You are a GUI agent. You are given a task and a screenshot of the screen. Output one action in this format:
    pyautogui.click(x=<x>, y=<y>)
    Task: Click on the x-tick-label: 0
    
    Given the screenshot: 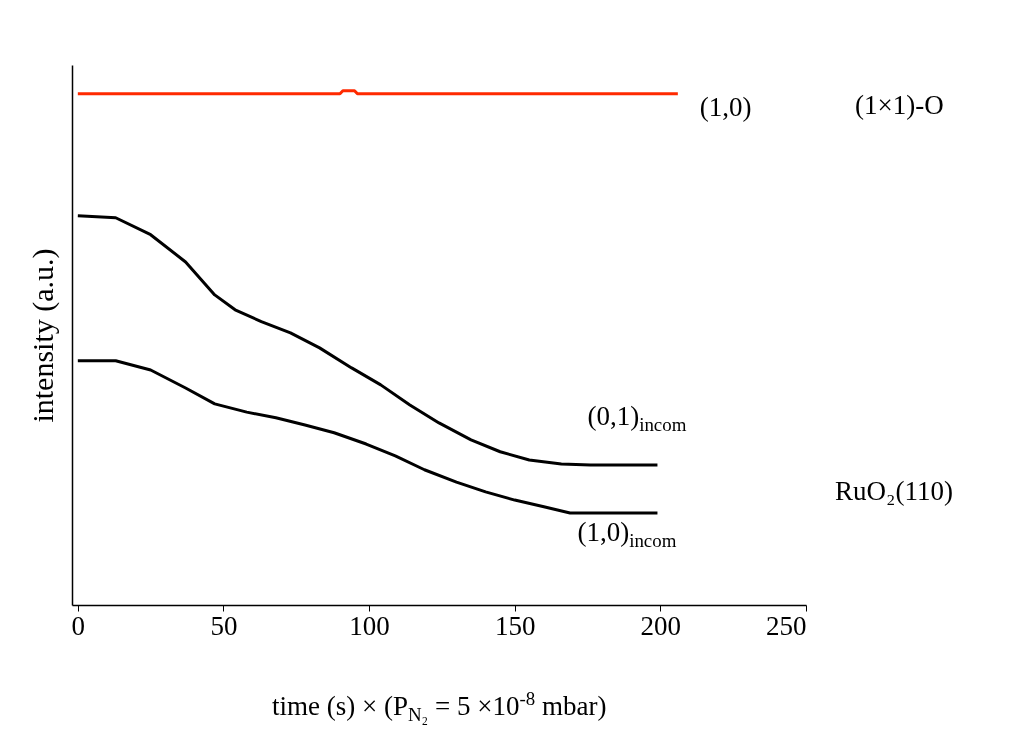 What is the action you would take?
    pyautogui.click(x=78, y=625)
    